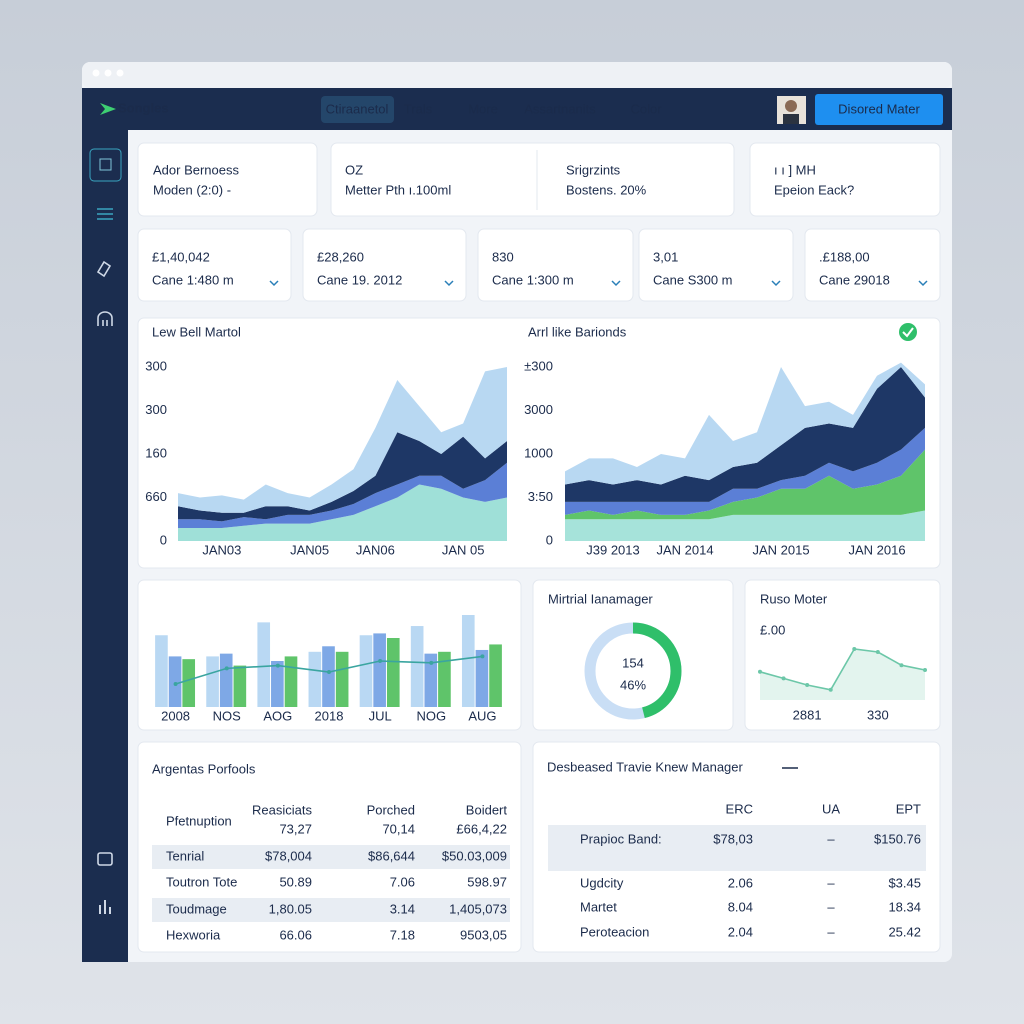  What do you see at coordinates (481, 828) in the screenshot?
I see `summary-value: £66,4,22` at bounding box center [481, 828].